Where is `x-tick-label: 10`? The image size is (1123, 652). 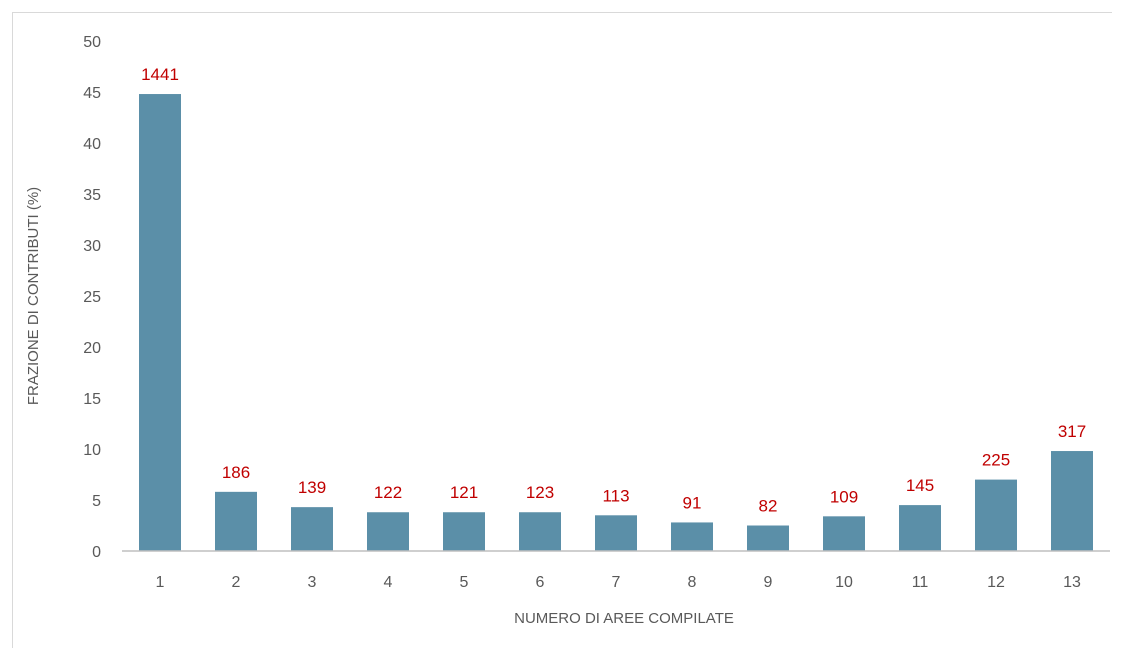 x-tick-label: 10 is located at coordinates (844, 582).